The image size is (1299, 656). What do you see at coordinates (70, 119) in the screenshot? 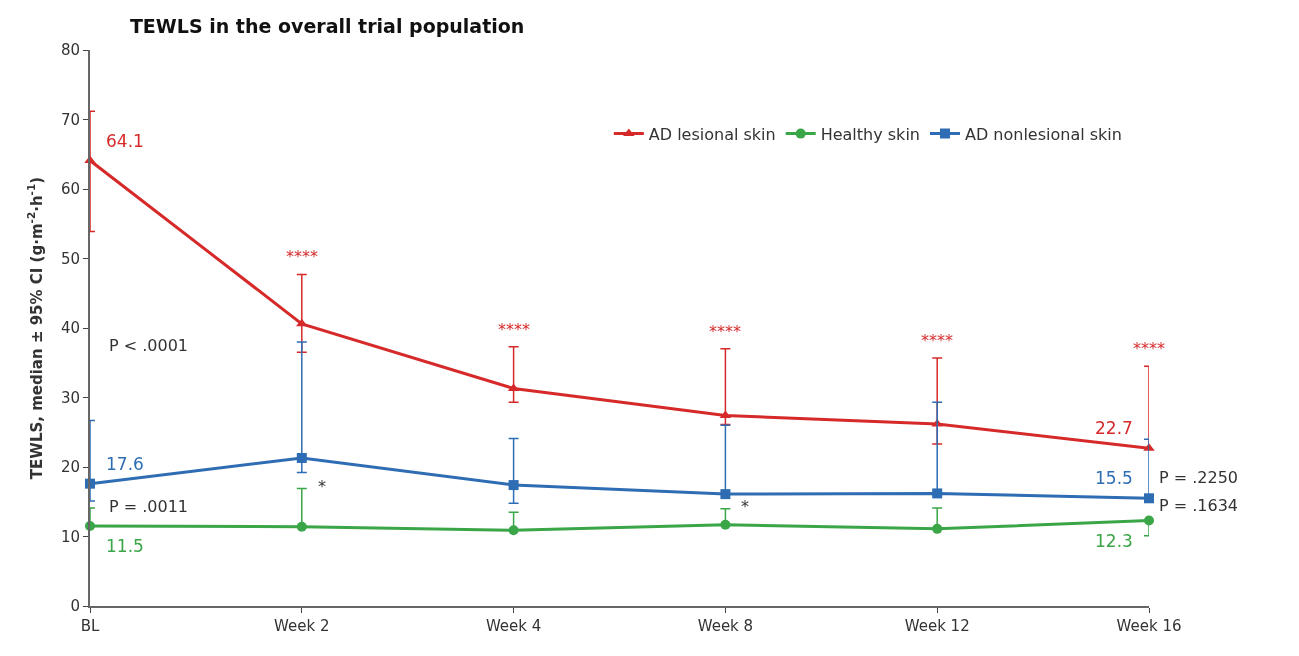
I see `y-tick-label: 70` at bounding box center [70, 119].